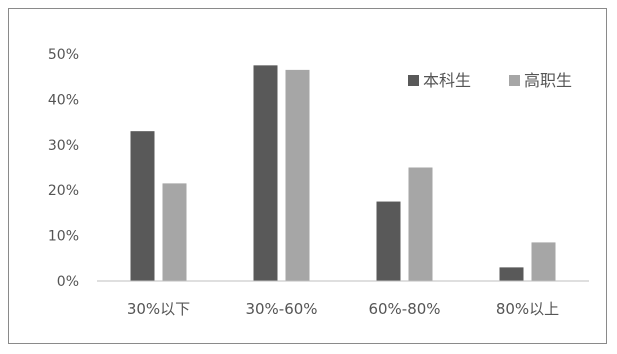 The image size is (617, 354). Describe the element at coordinates (68, 282) in the screenshot. I see `y-tick-label: 0%` at that location.